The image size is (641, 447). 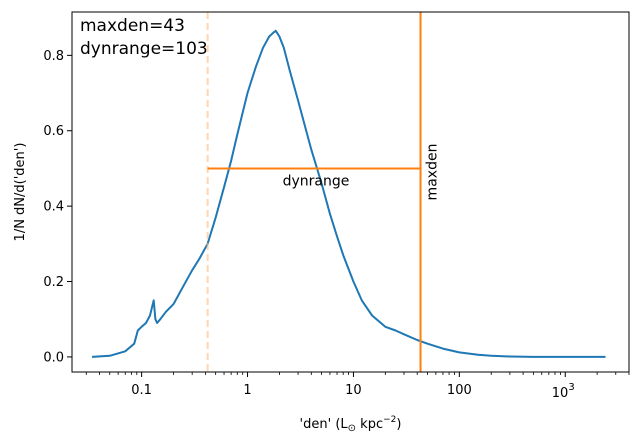 I want to click on maxden-info-text: maxden=43, so click(x=132, y=26).